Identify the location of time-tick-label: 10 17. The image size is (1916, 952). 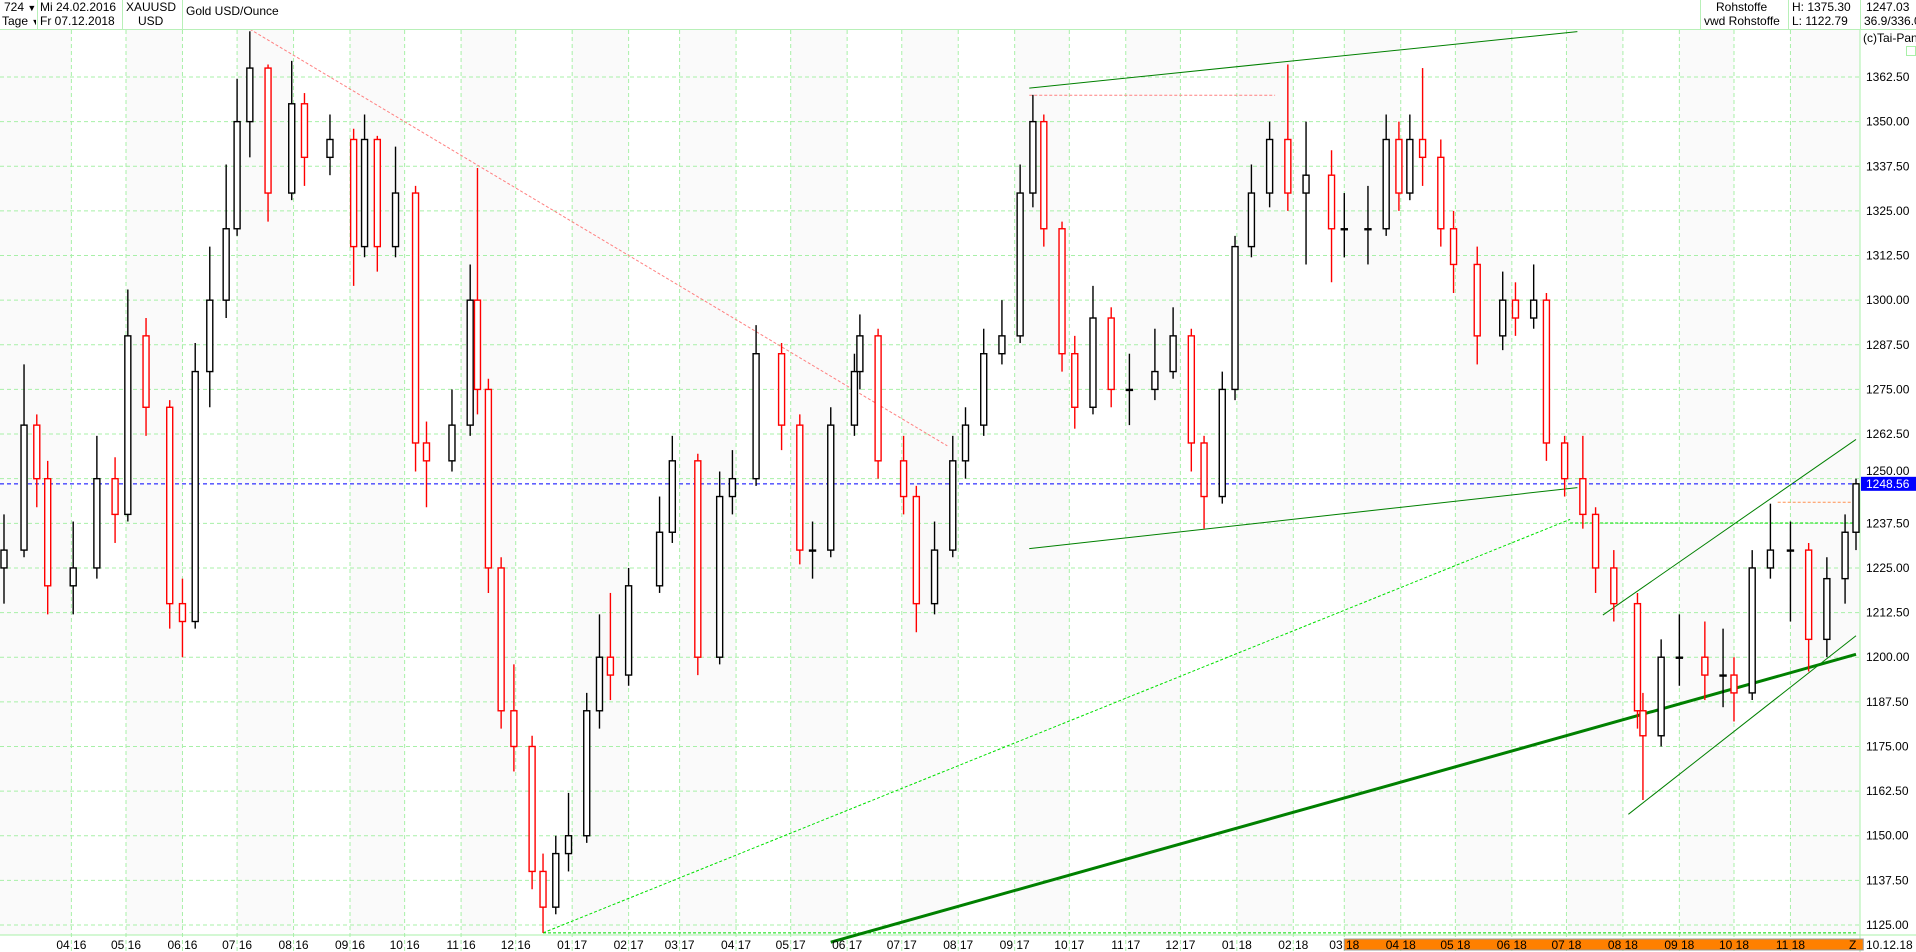
(1069, 945).